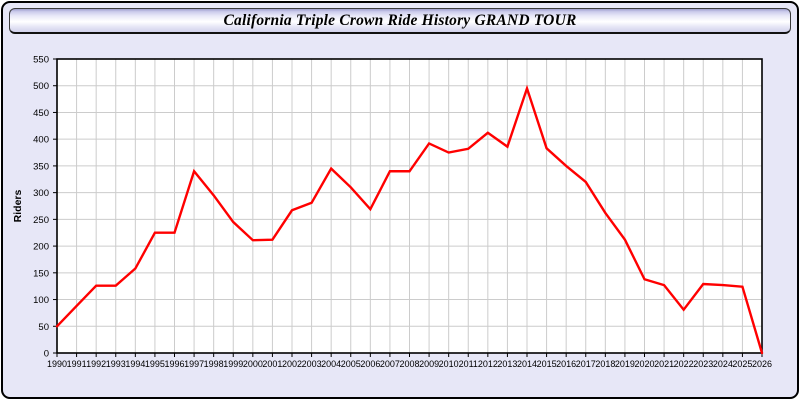 The width and height of the screenshot is (800, 400). I want to click on y-tick-label: 350, so click(41, 166).